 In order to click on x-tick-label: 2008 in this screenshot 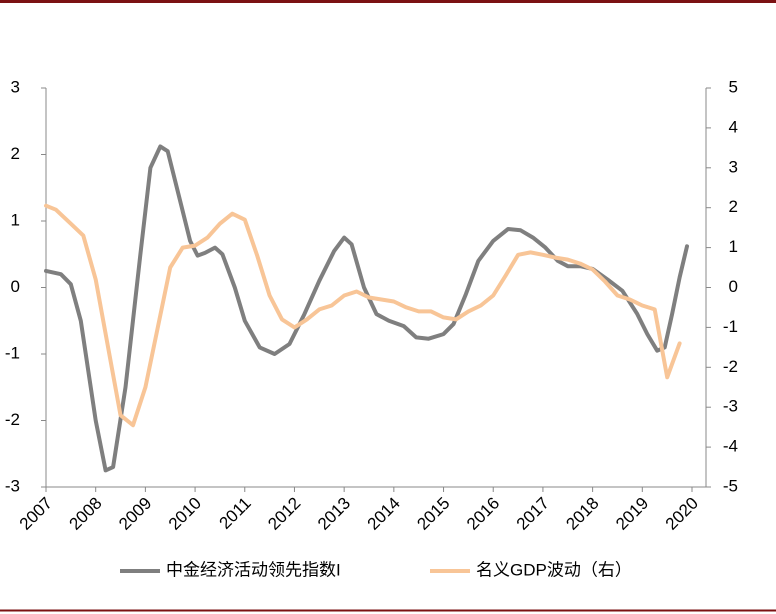, I will do `click(86, 514)`.